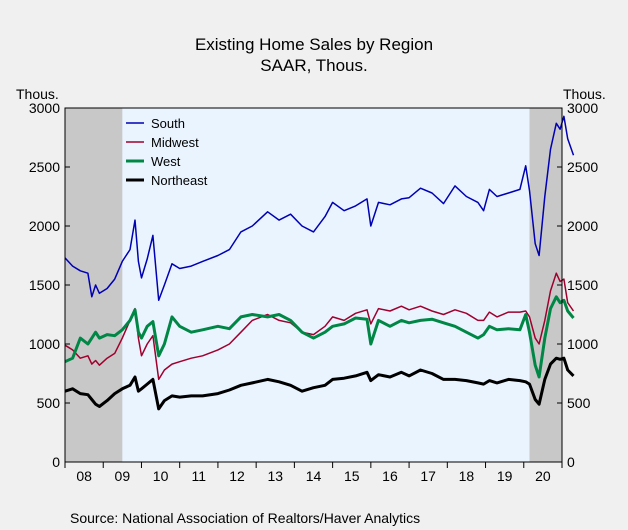 This screenshot has height=530, width=628. What do you see at coordinates (314, 44) in the screenshot?
I see `chart-title: Existing Home Sales by Region` at bounding box center [314, 44].